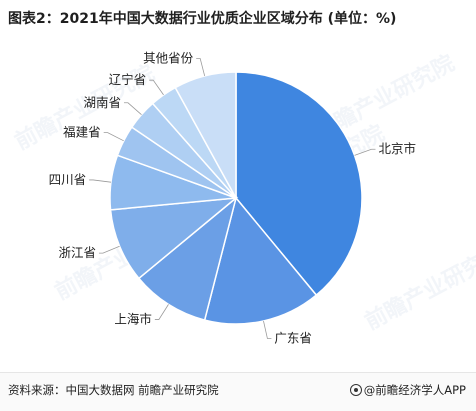 This screenshot has width=476, height=411. What do you see at coordinates (68, 179) in the screenshot?
I see `slice-label: 四川省` at bounding box center [68, 179].